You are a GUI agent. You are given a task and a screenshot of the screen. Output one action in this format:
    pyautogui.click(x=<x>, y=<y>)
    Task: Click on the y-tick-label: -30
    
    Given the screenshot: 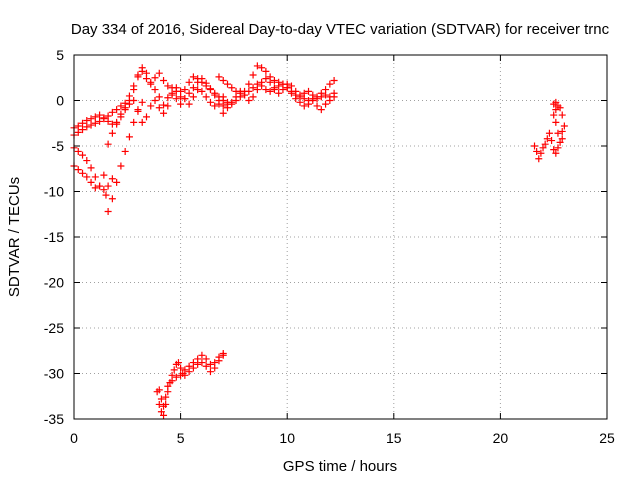 What is the action you would take?
    pyautogui.click(x=54, y=374)
    